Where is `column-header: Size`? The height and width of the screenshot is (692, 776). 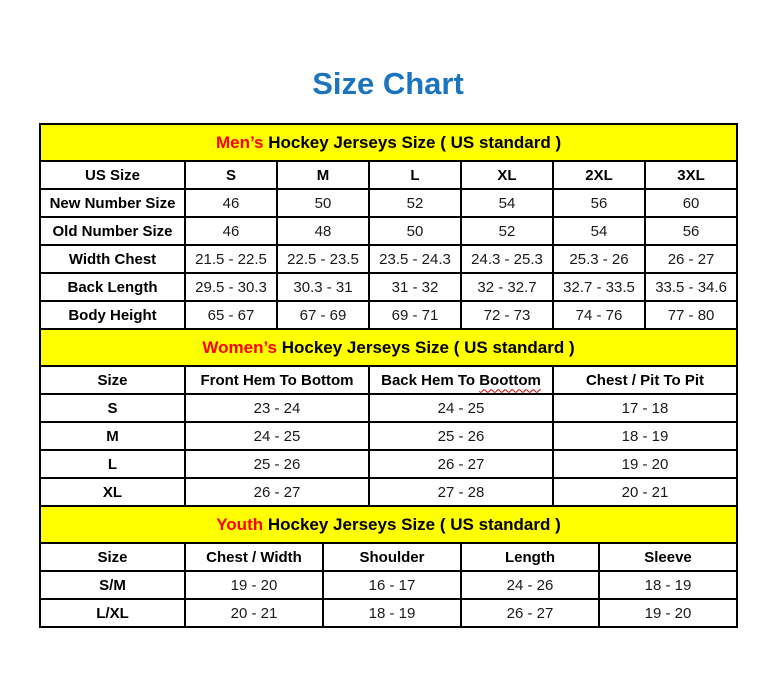
column-header: Size is located at coordinates (112, 380).